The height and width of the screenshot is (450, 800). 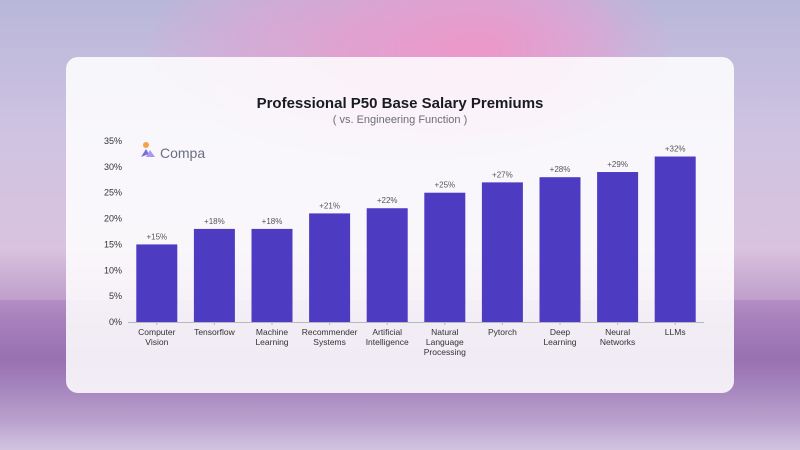 I want to click on x-tick-label: LLMs, so click(x=675, y=332).